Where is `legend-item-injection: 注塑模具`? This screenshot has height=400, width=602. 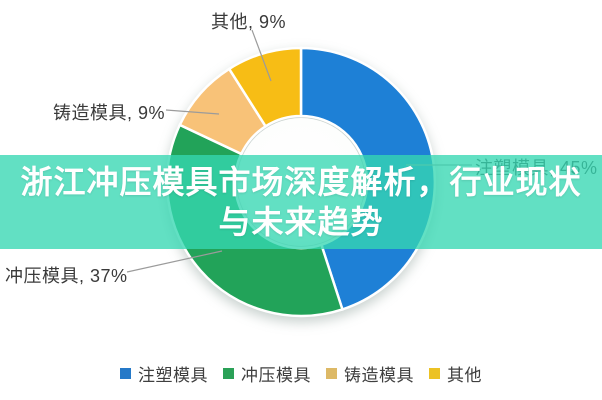
legend-item-injection: 注塑模具 is located at coordinates (164, 373).